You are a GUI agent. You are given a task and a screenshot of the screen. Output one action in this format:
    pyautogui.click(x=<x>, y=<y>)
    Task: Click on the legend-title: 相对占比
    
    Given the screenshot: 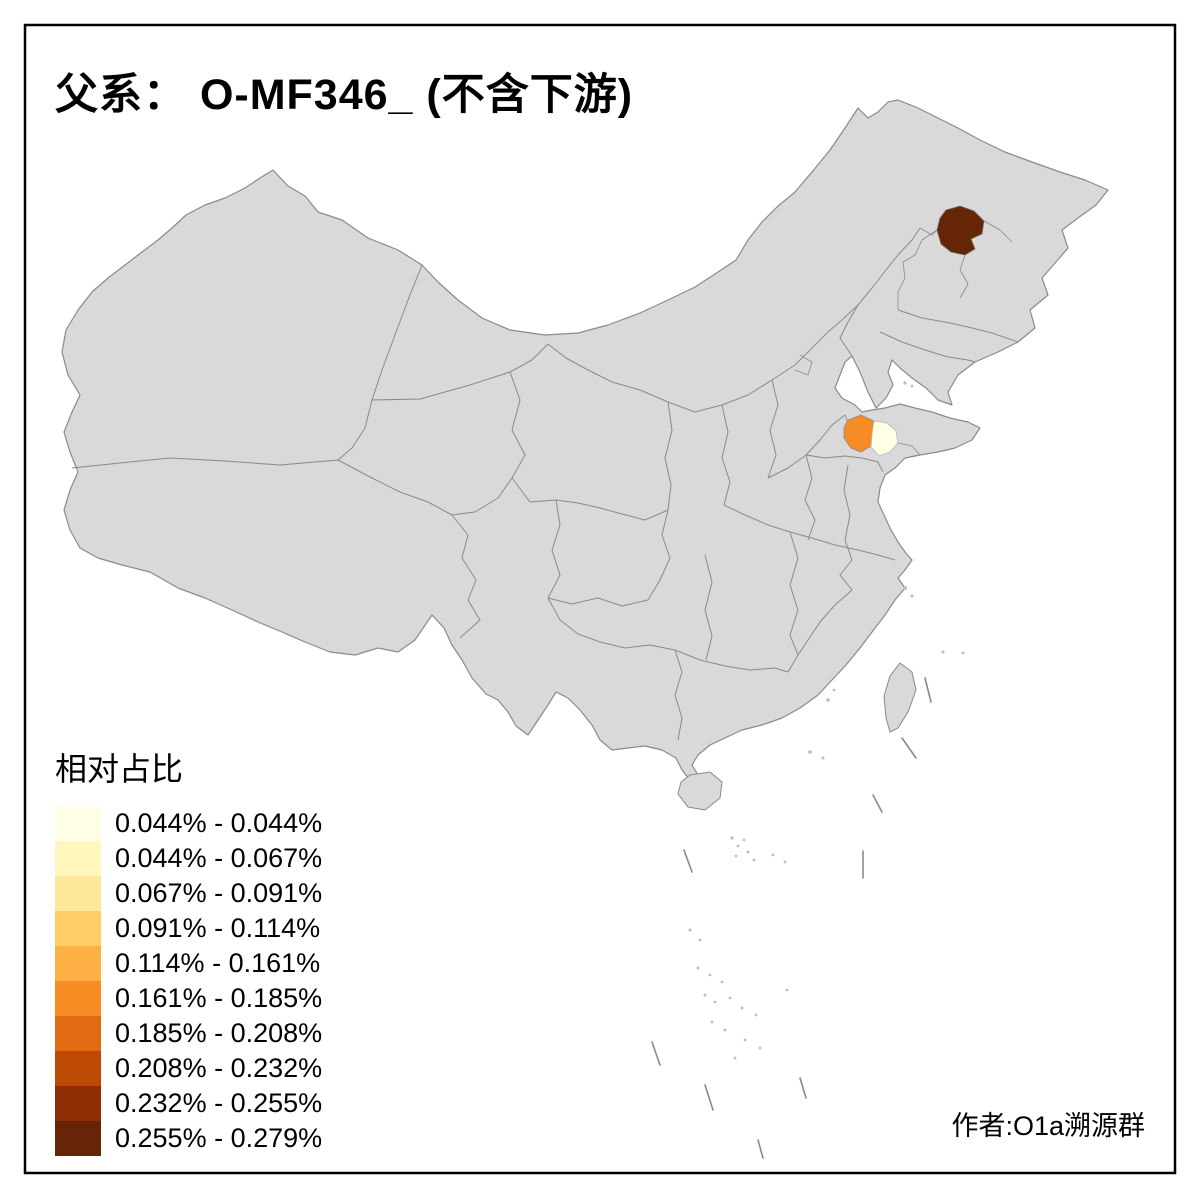 What is the action you would take?
    pyautogui.click(x=119, y=769)
    